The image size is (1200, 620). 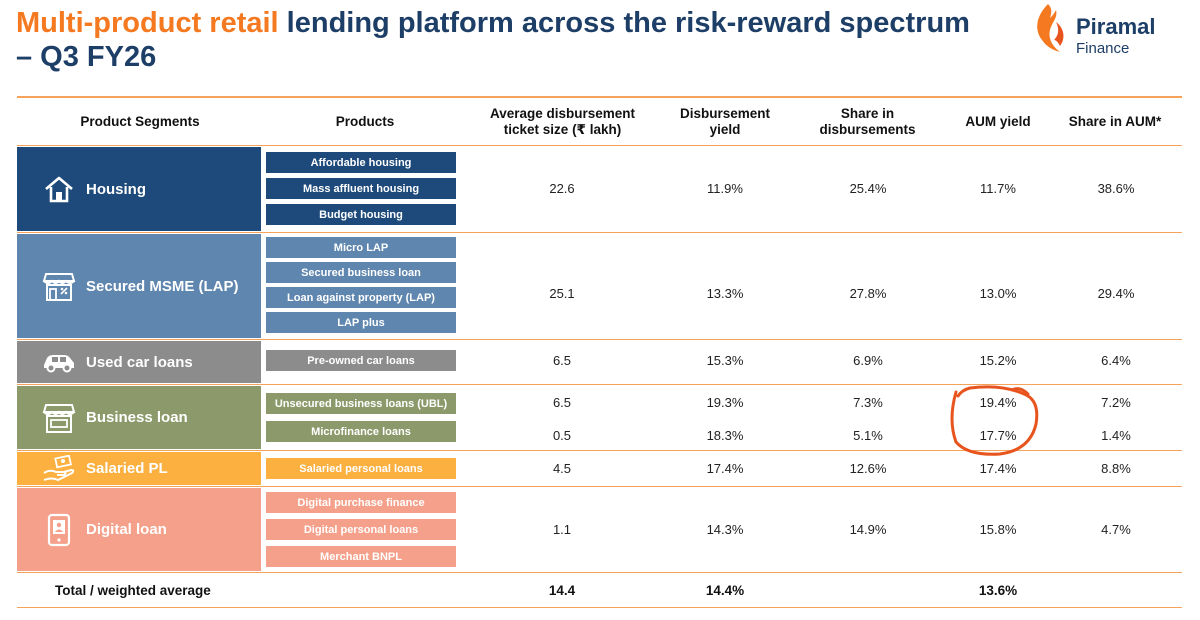 What do you see at coordinates (599, 607) in the screenshot?
I see `table-bottom-rule` at bounding box center [599, 607].